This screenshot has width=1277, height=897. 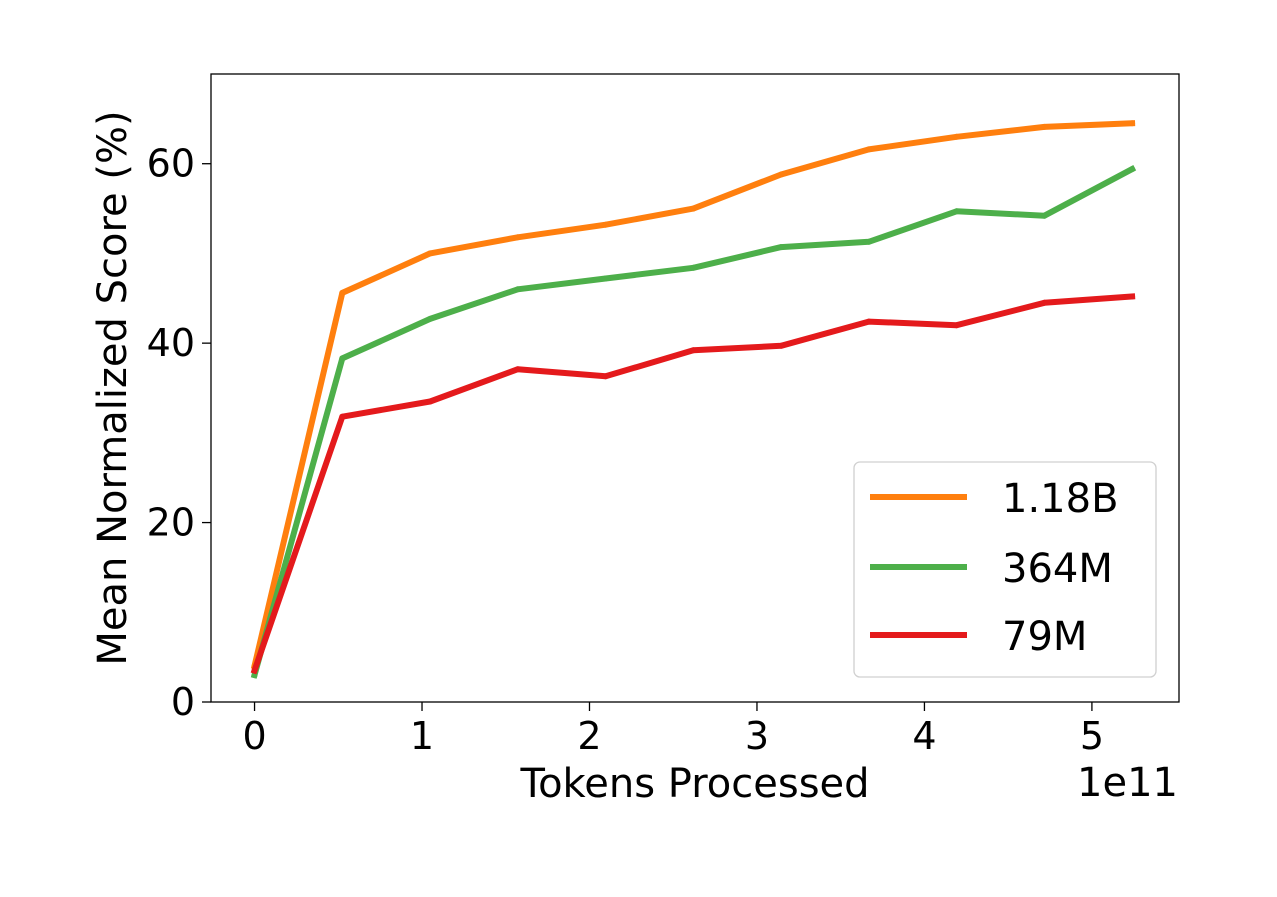 I want to click on x-axis-label: Tokens Processed, so click(x=694, y=784).